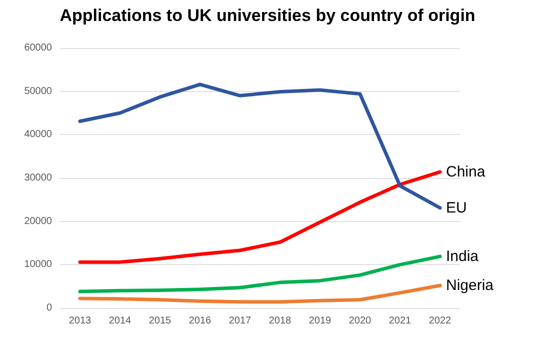 The width and height of the screenshot is (535, 340). Describe the element at coordinates (80, 321) in the screenshot. I see `x-tick-label: 2013` at that location.